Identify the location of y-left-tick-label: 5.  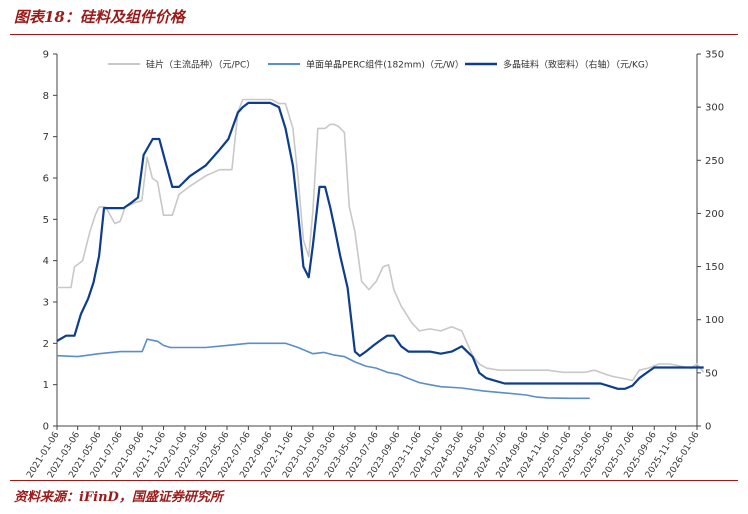
(46, 220).